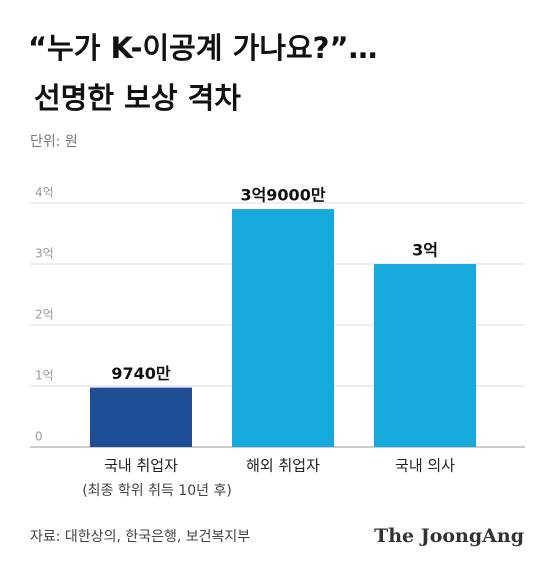 Image resolution: width=560 pixels, height=568 pixels. Describe the element at coordinates (157, 491) in the screenshot. I see `category-note: (최종 학위 취득 10년 후)` at that location.